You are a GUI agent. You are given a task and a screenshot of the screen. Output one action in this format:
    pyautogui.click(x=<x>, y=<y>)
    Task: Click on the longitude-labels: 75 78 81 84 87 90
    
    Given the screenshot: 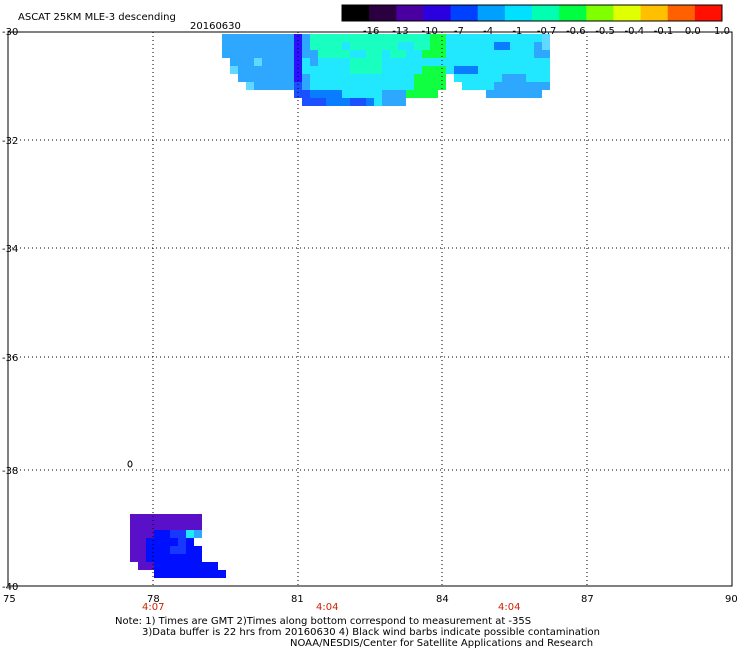 What is the action you would take?
    pyautogui.click(x=370, y=599)
    